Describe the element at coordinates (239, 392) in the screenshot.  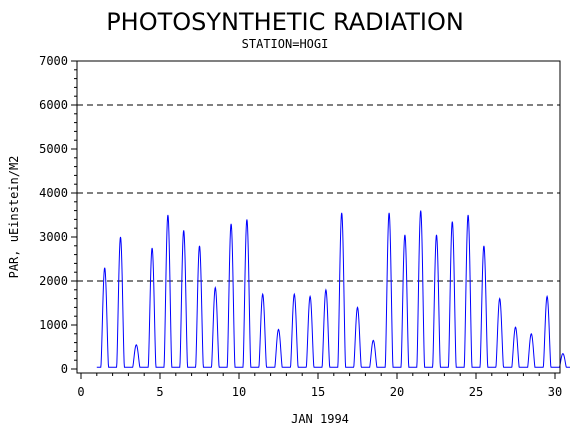
I see `x-tick-label: 10` at that location.